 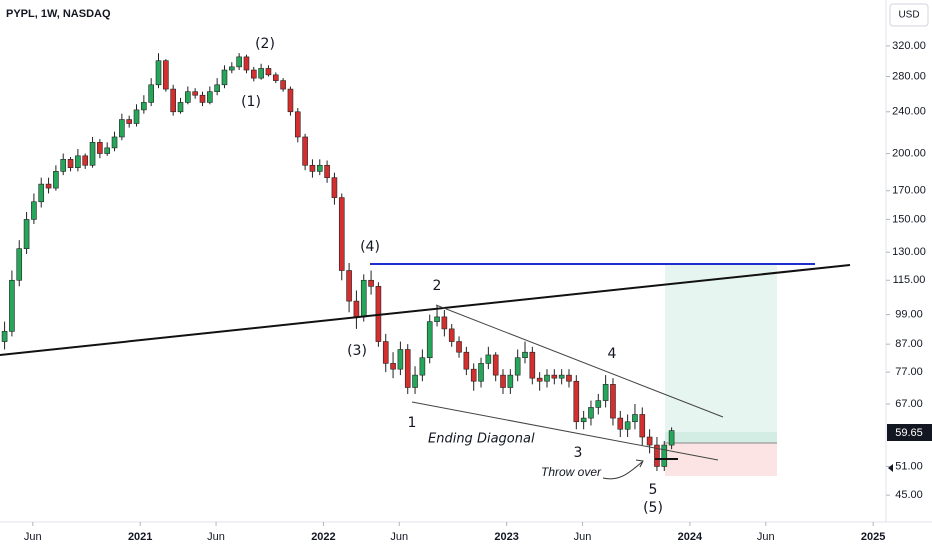 What do you see at coordinates (721, 437) in the screenshot?
I see `entry-zone` at bounding box center [721, 437].